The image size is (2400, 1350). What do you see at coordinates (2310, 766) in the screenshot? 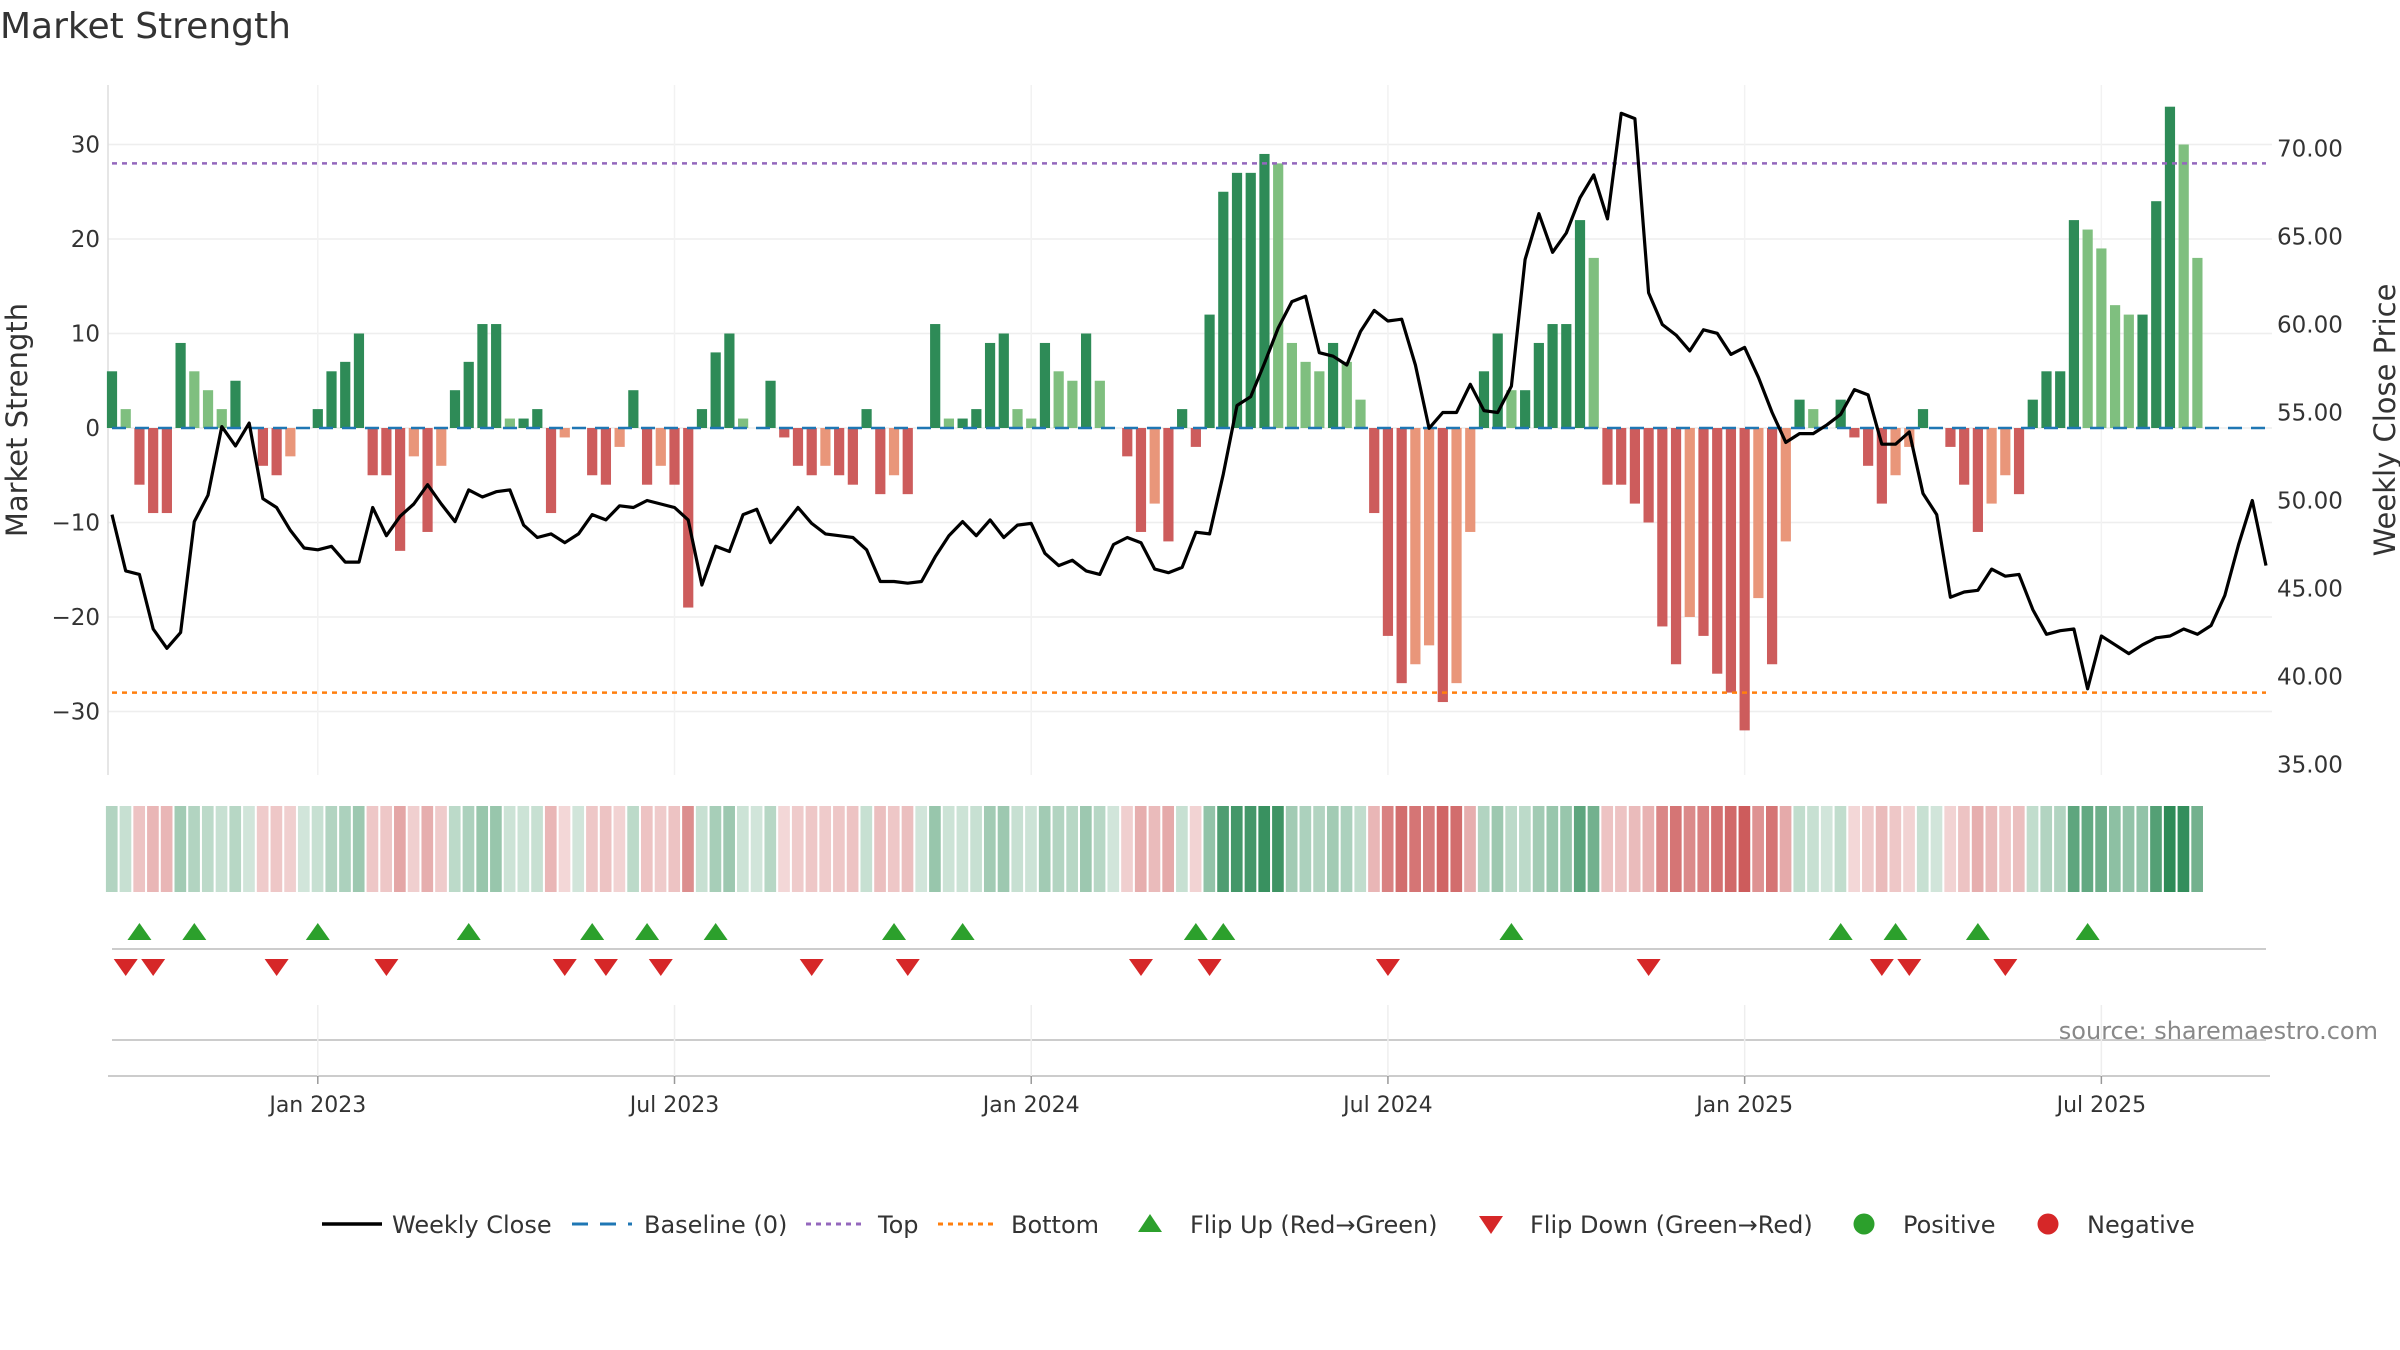
I see `right-tick-label: 35.00` at bounding box center [2310, 766].